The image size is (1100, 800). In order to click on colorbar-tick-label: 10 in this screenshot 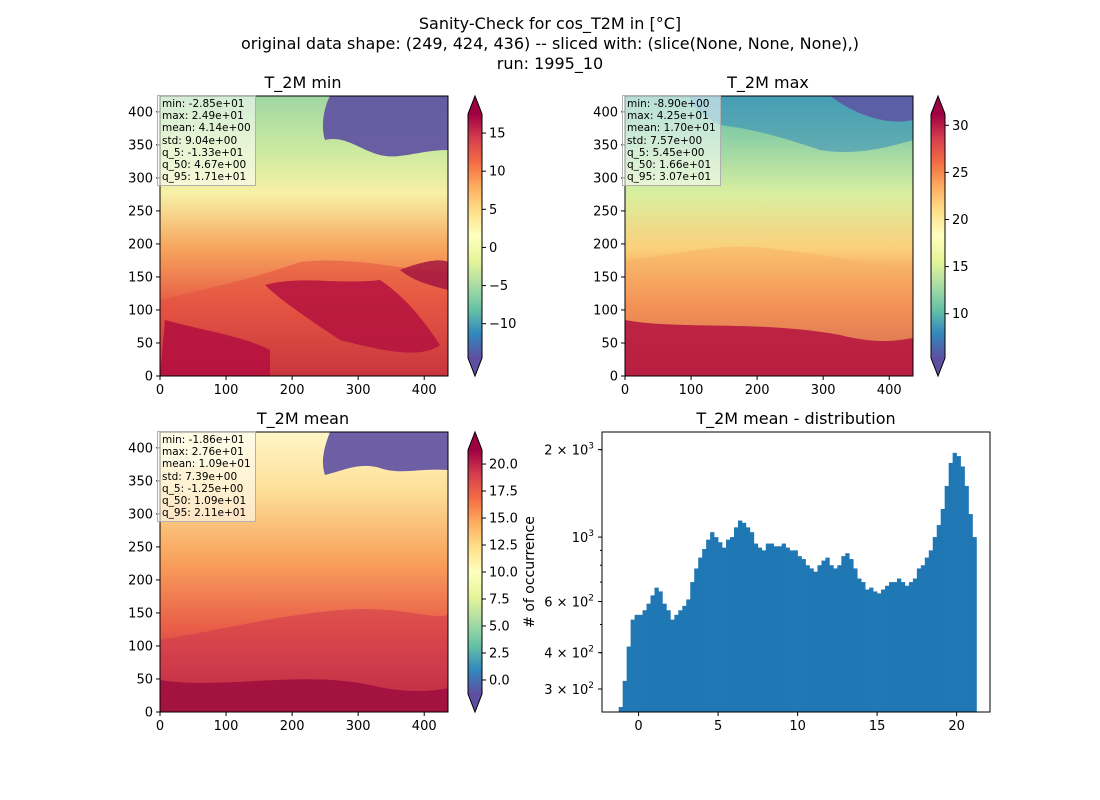, I will do `click(960, 314)`.